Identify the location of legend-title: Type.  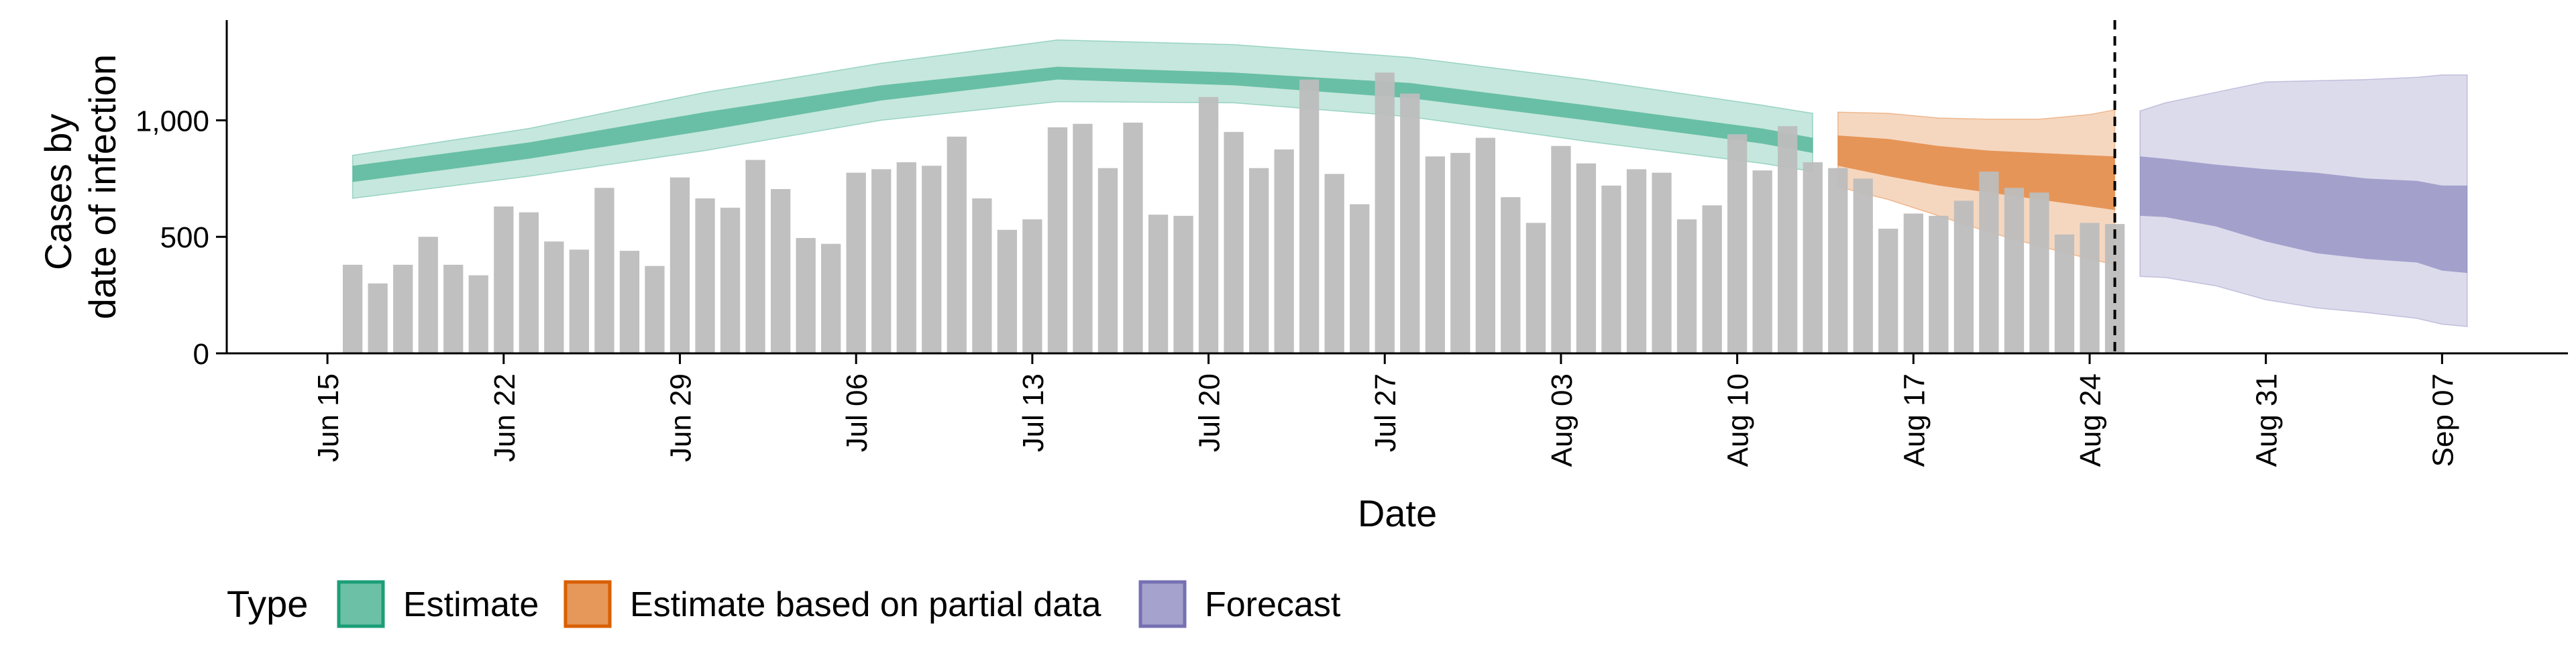
(267, 604).